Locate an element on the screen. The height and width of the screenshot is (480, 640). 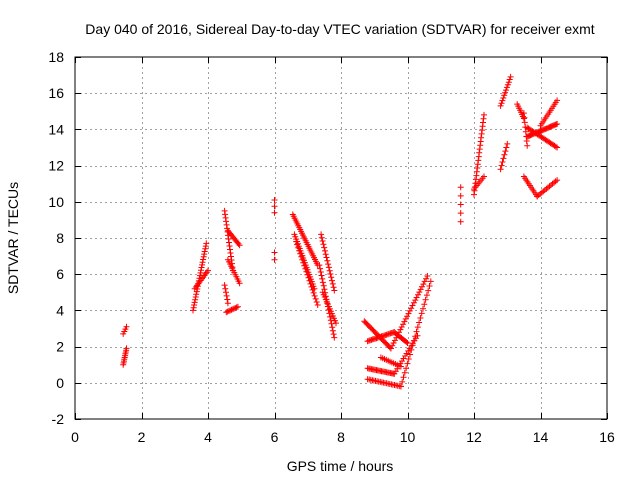
x-tick-label: 2 is located at coordinates (142, 437).